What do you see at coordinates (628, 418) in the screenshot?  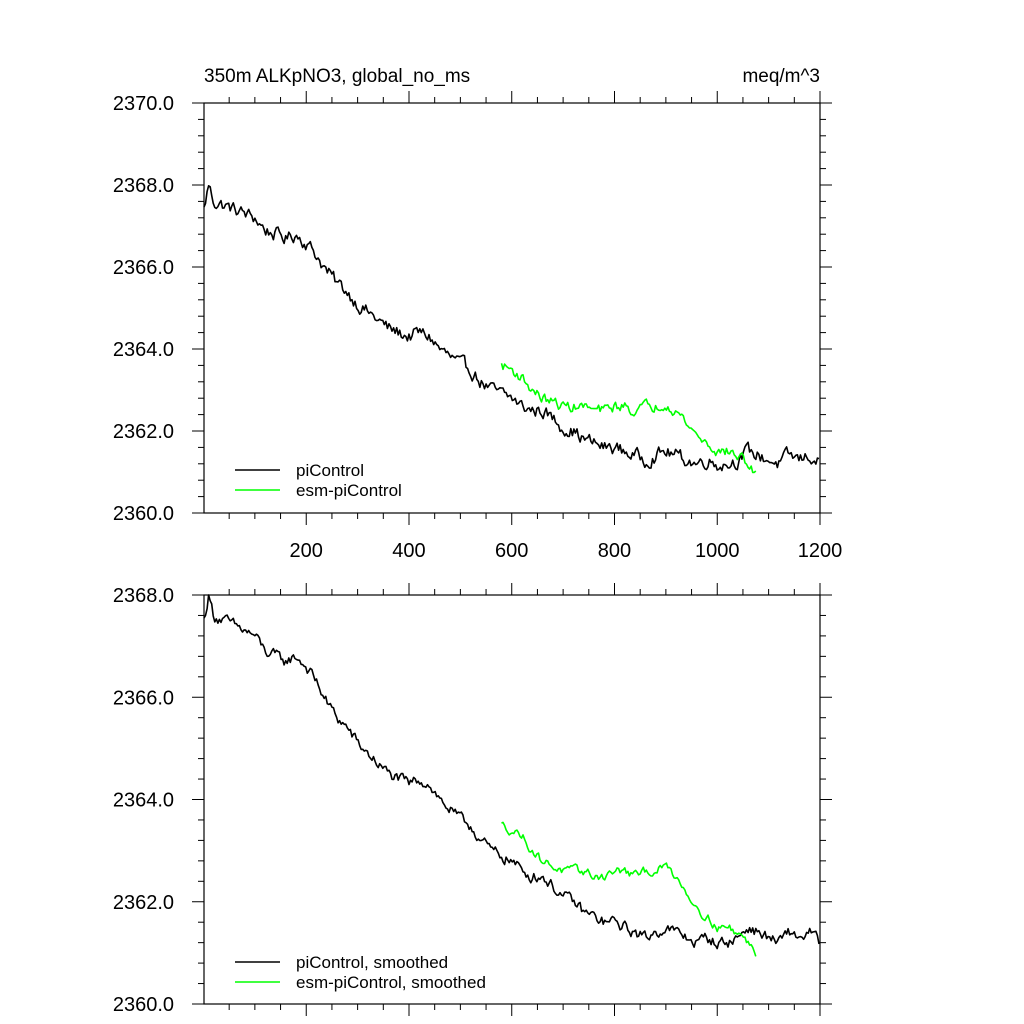 I see `top-series-line-esm-picontrol` at bounding box center [628, 418].